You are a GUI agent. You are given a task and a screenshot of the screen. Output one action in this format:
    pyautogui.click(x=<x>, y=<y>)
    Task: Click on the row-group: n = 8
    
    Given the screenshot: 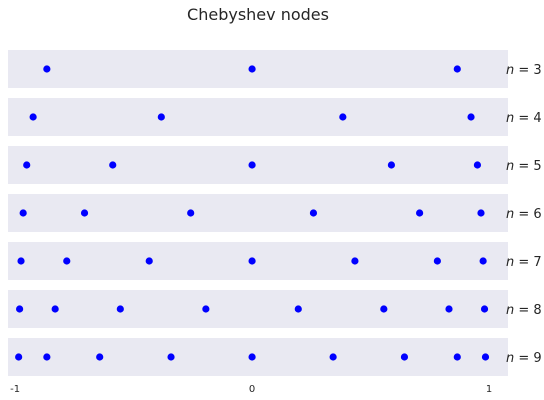 What is the action you would take?
    pyautogui.click(x=275, y=309)
    